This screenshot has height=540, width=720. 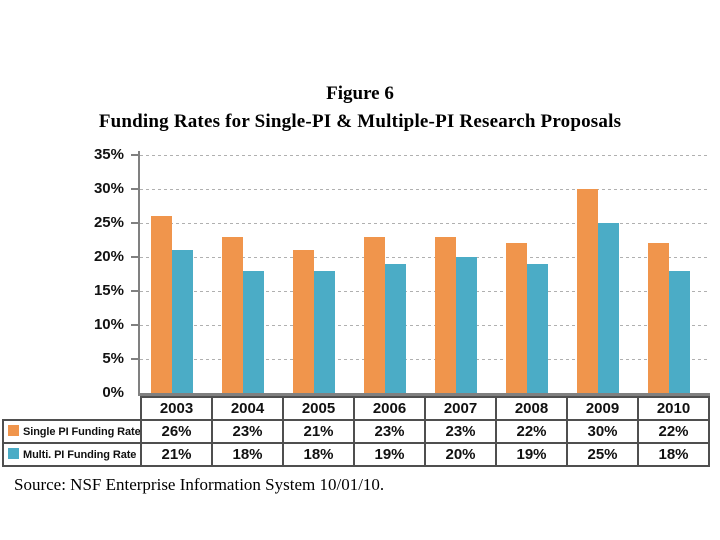 What do you see at coordinates (113, 358) in the screenshot?
I see `y-axis-tick-label: 5%` at bounding box center [113, 358].